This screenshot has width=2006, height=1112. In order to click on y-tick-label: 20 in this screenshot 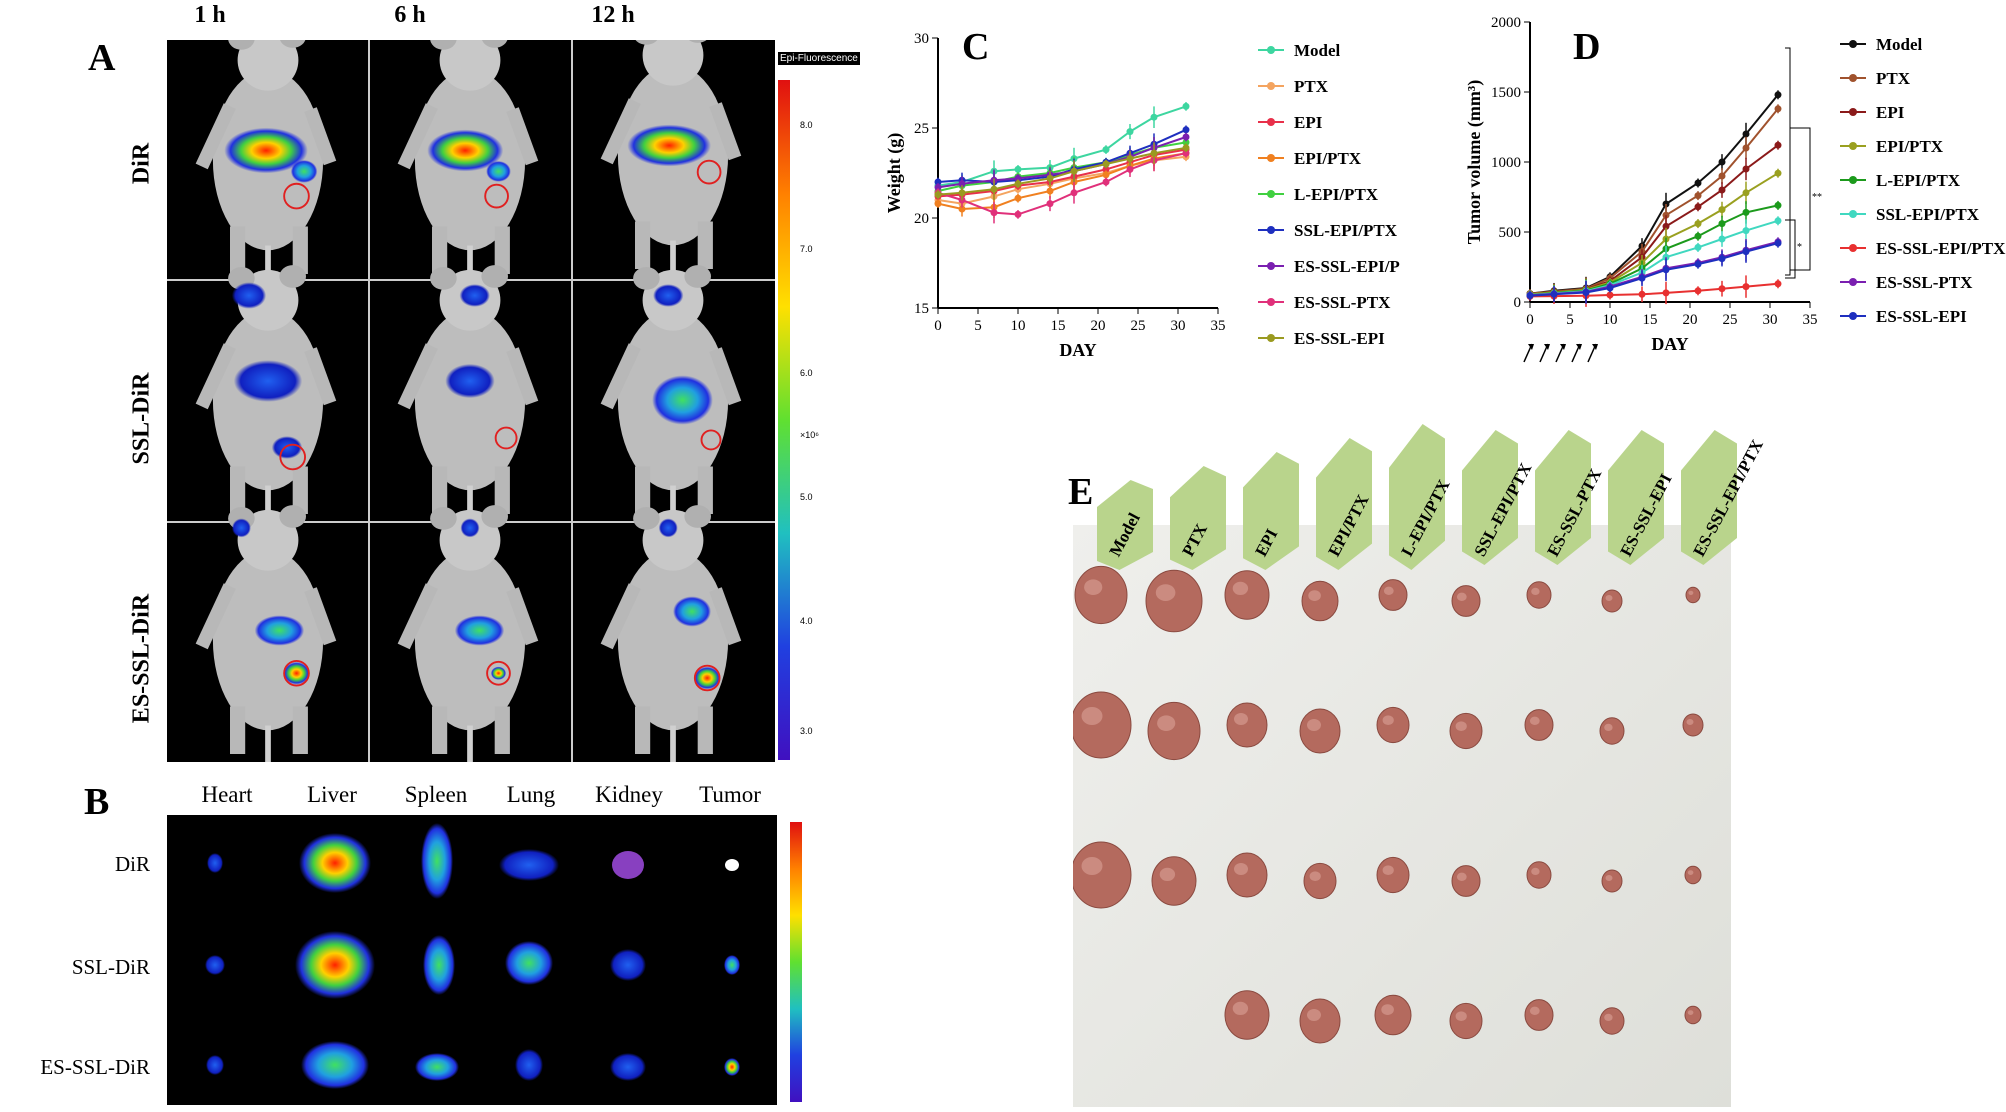, I will do `click(921, 219)`.